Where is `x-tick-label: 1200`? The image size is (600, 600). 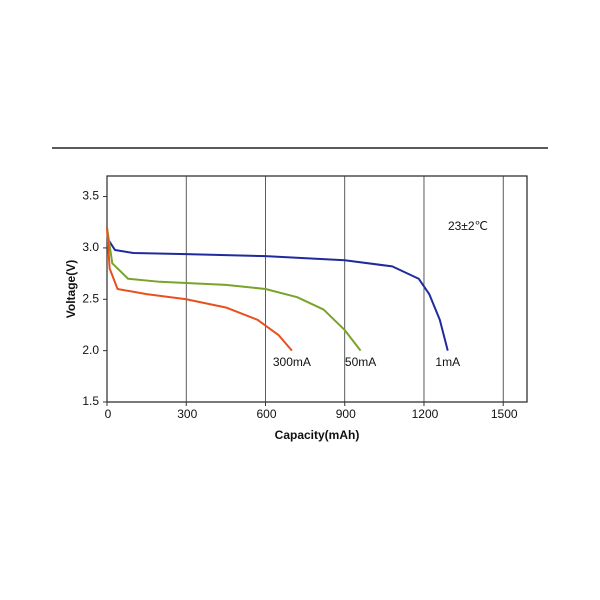
x-tick-label: 1200 is located at coordinates (425, 414).